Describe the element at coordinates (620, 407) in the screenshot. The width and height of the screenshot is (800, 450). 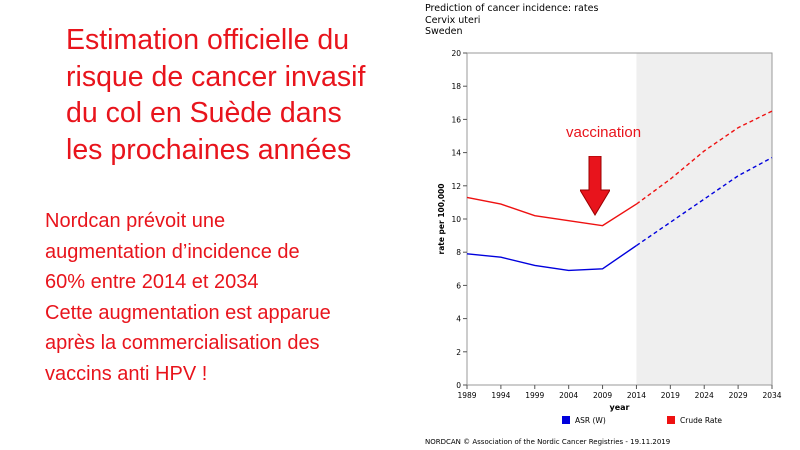
I see `x-axis-title: year` at that location.